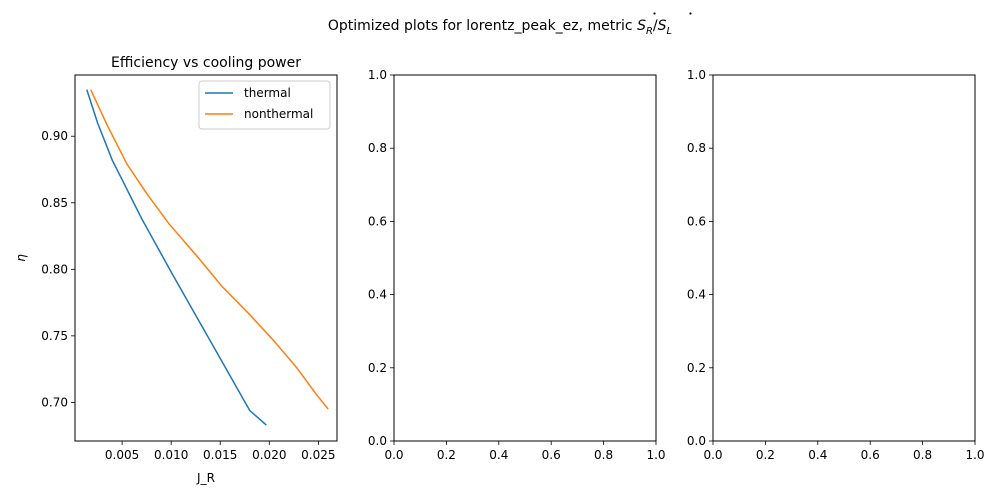 This screenshot has width=1000, height=500. What do you see at coordinates (54, 136) in the screenshot?
I see `y-tick-label: 0.90` at bounding box center [54, 136].